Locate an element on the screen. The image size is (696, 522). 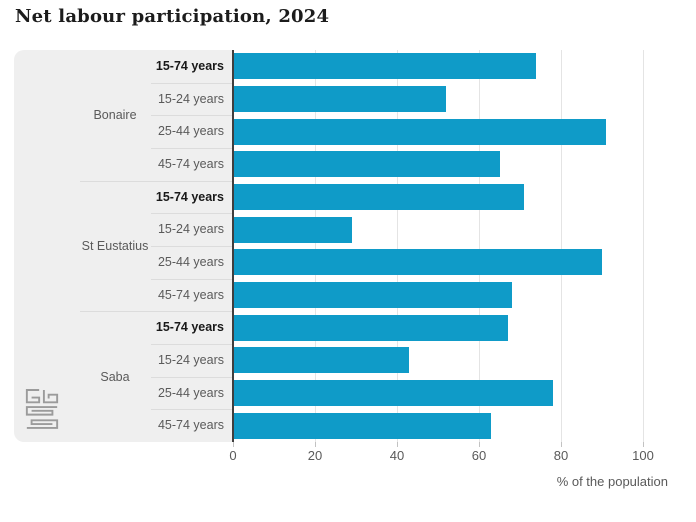
x-axis-tick-marks is located at coordinates (457, 445).